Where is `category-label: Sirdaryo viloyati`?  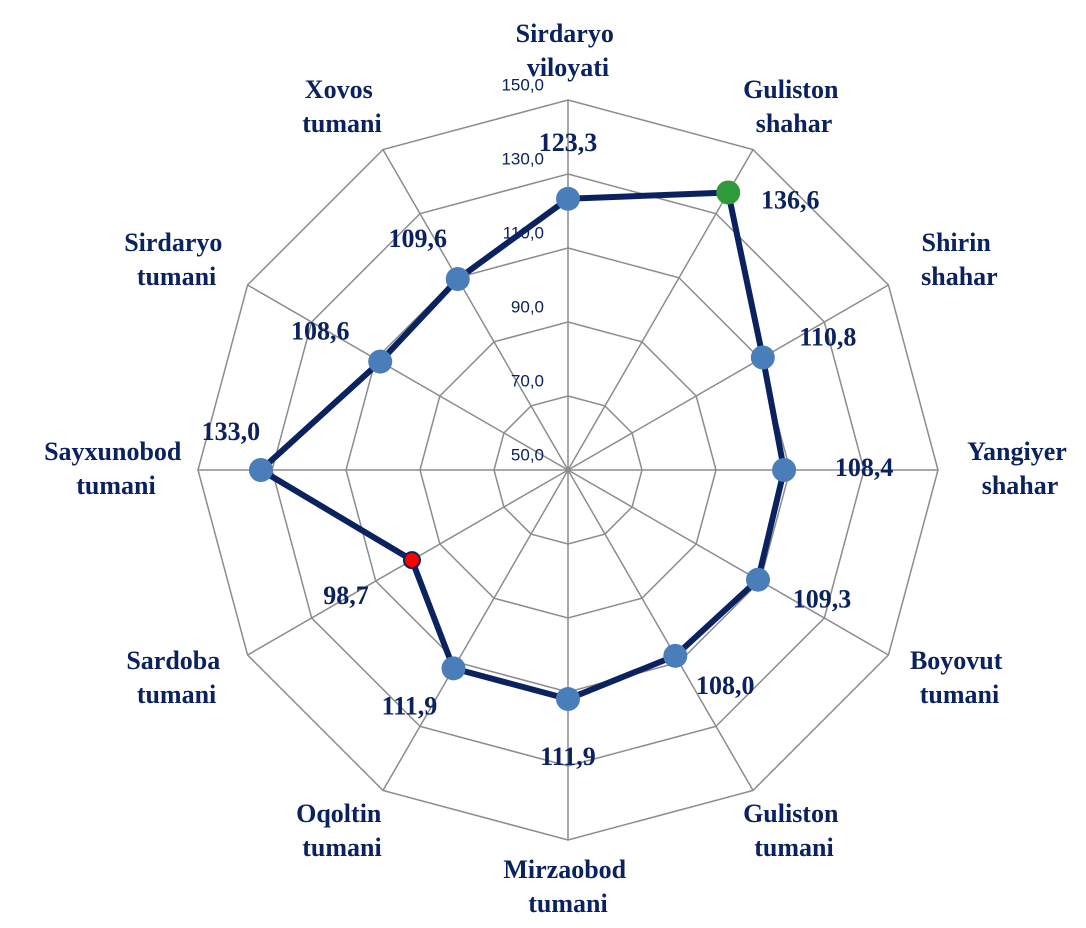
category-label: Sirdaryo viloyati is located at coordinates (568, 50).